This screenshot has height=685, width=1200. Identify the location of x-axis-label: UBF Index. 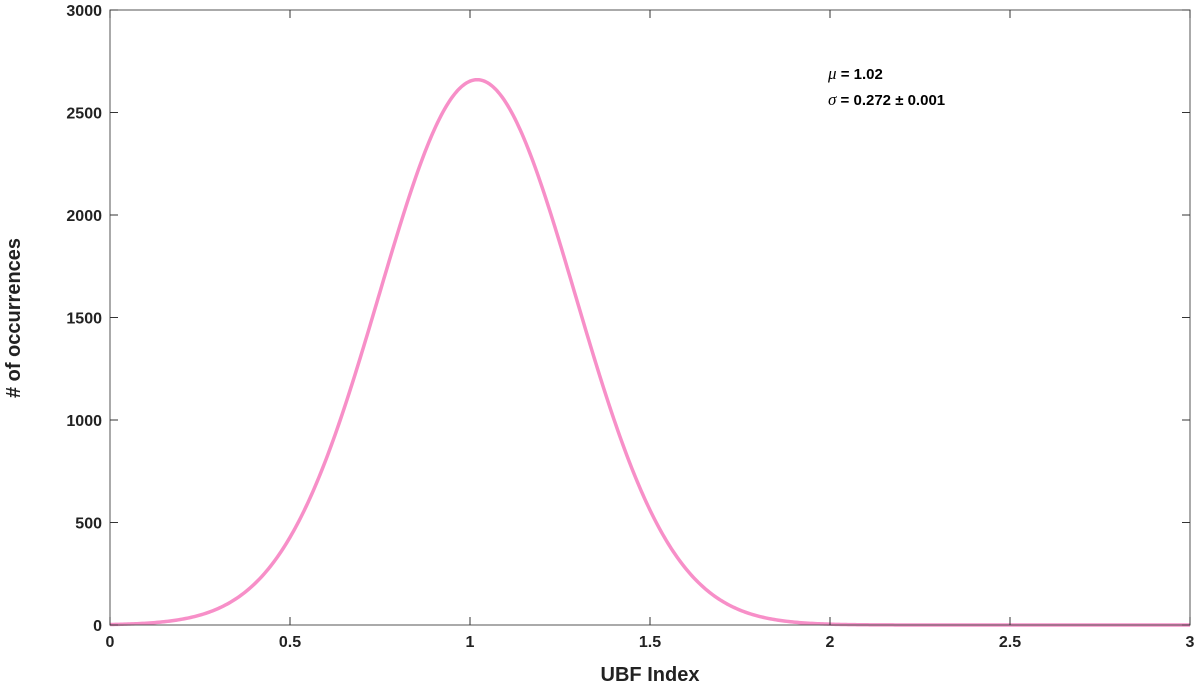
(650, 674).